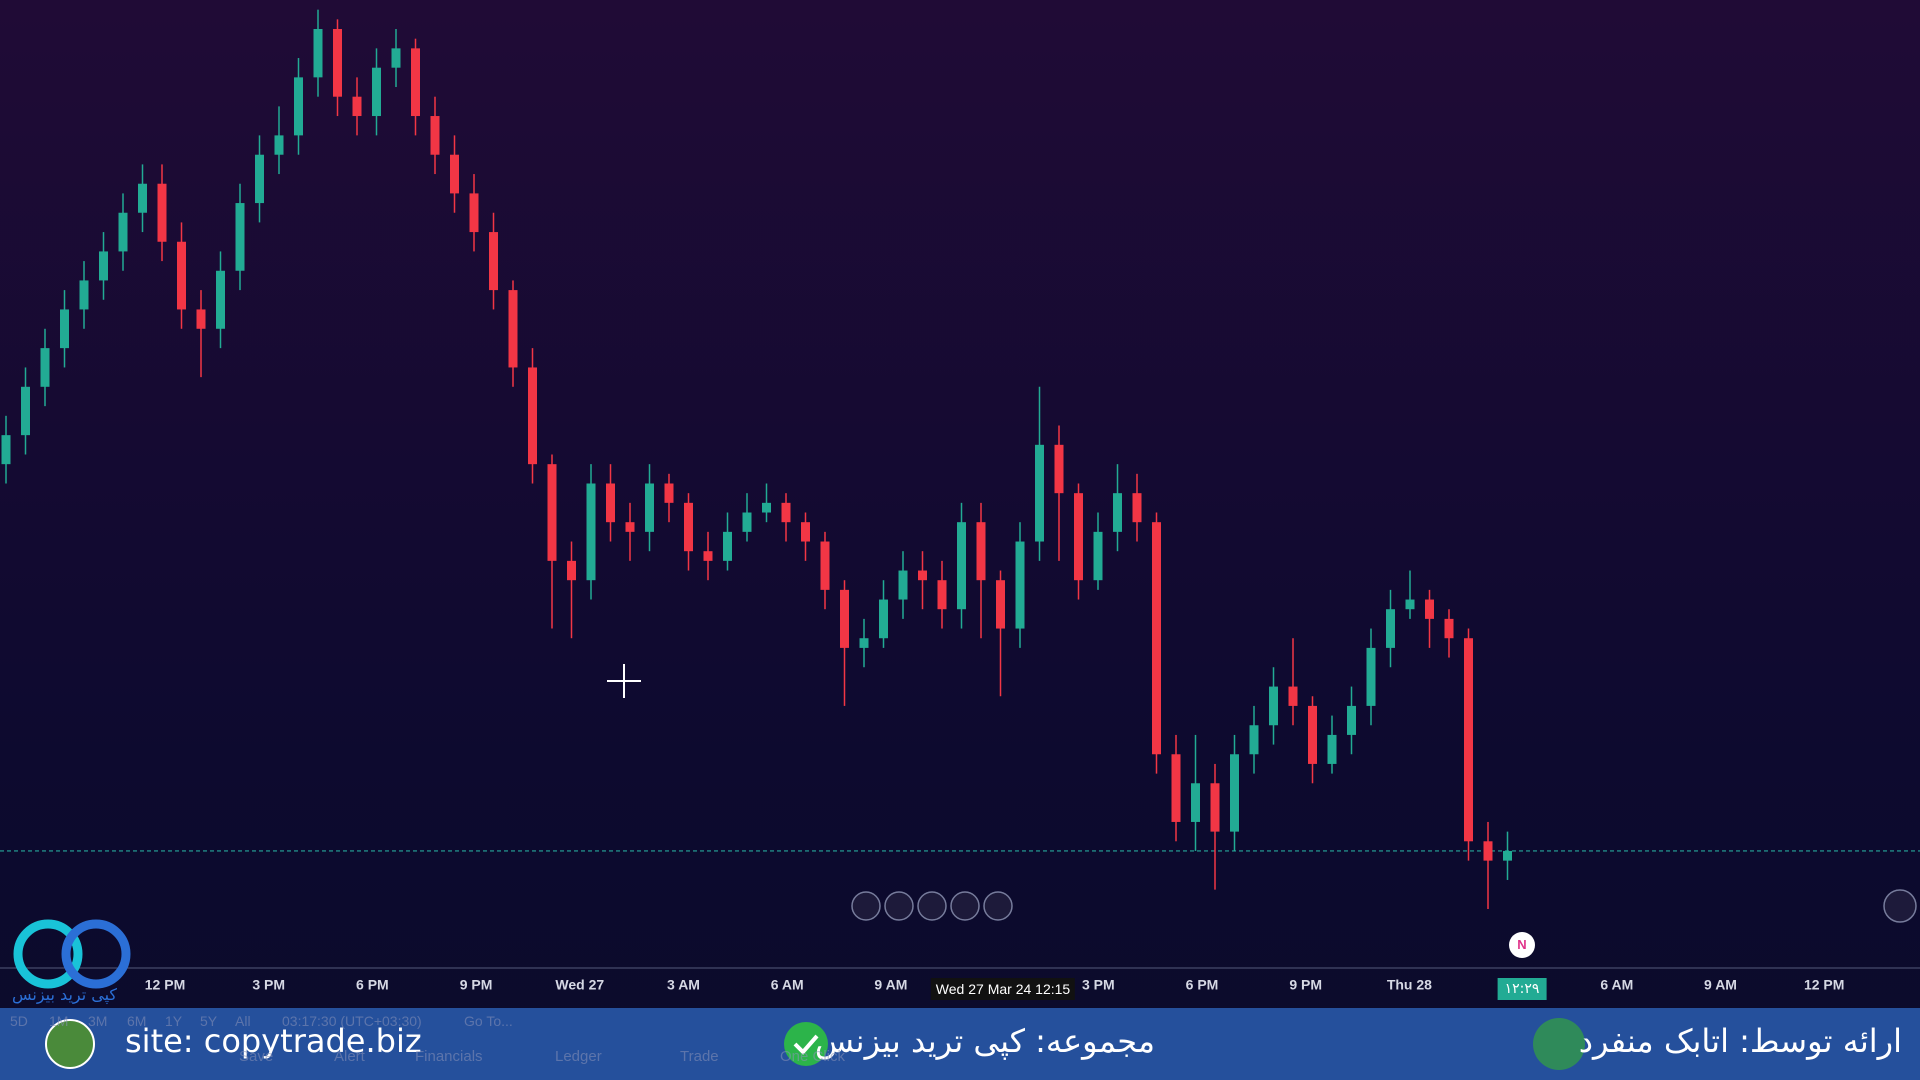 This screenshot has width=1920, height=1080. Describe the element at coordinates (174, 1021) in the screenshot. I see `range-button: 1Y` at that location.